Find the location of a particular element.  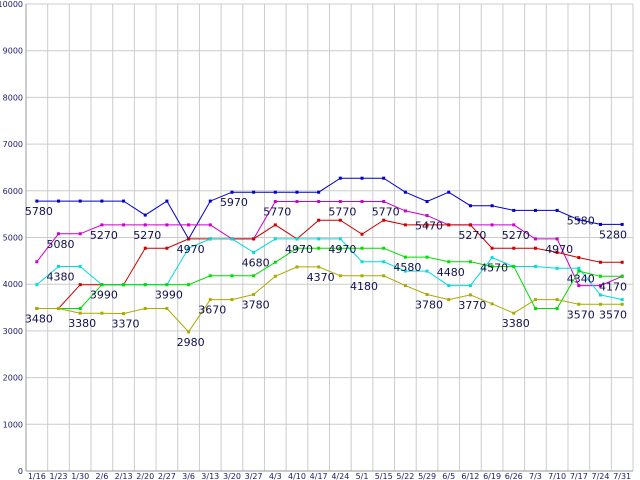

data-label: 5780 is located at coordinates (39, 211).